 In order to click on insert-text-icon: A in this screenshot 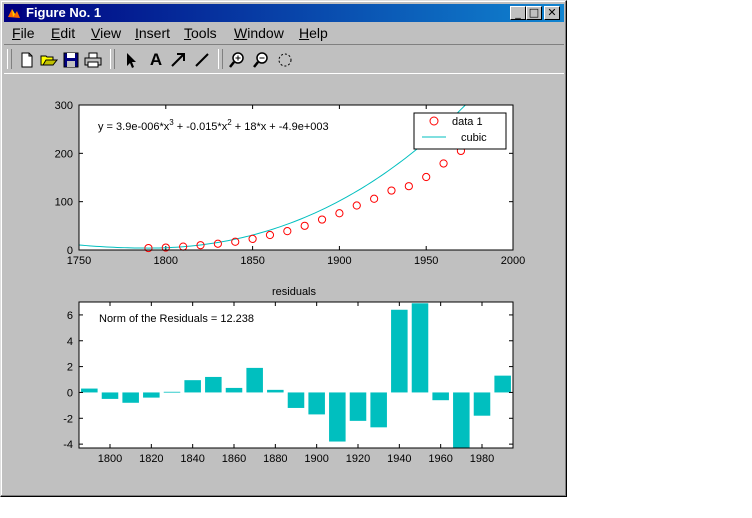, I will do `click(156, 59)`.